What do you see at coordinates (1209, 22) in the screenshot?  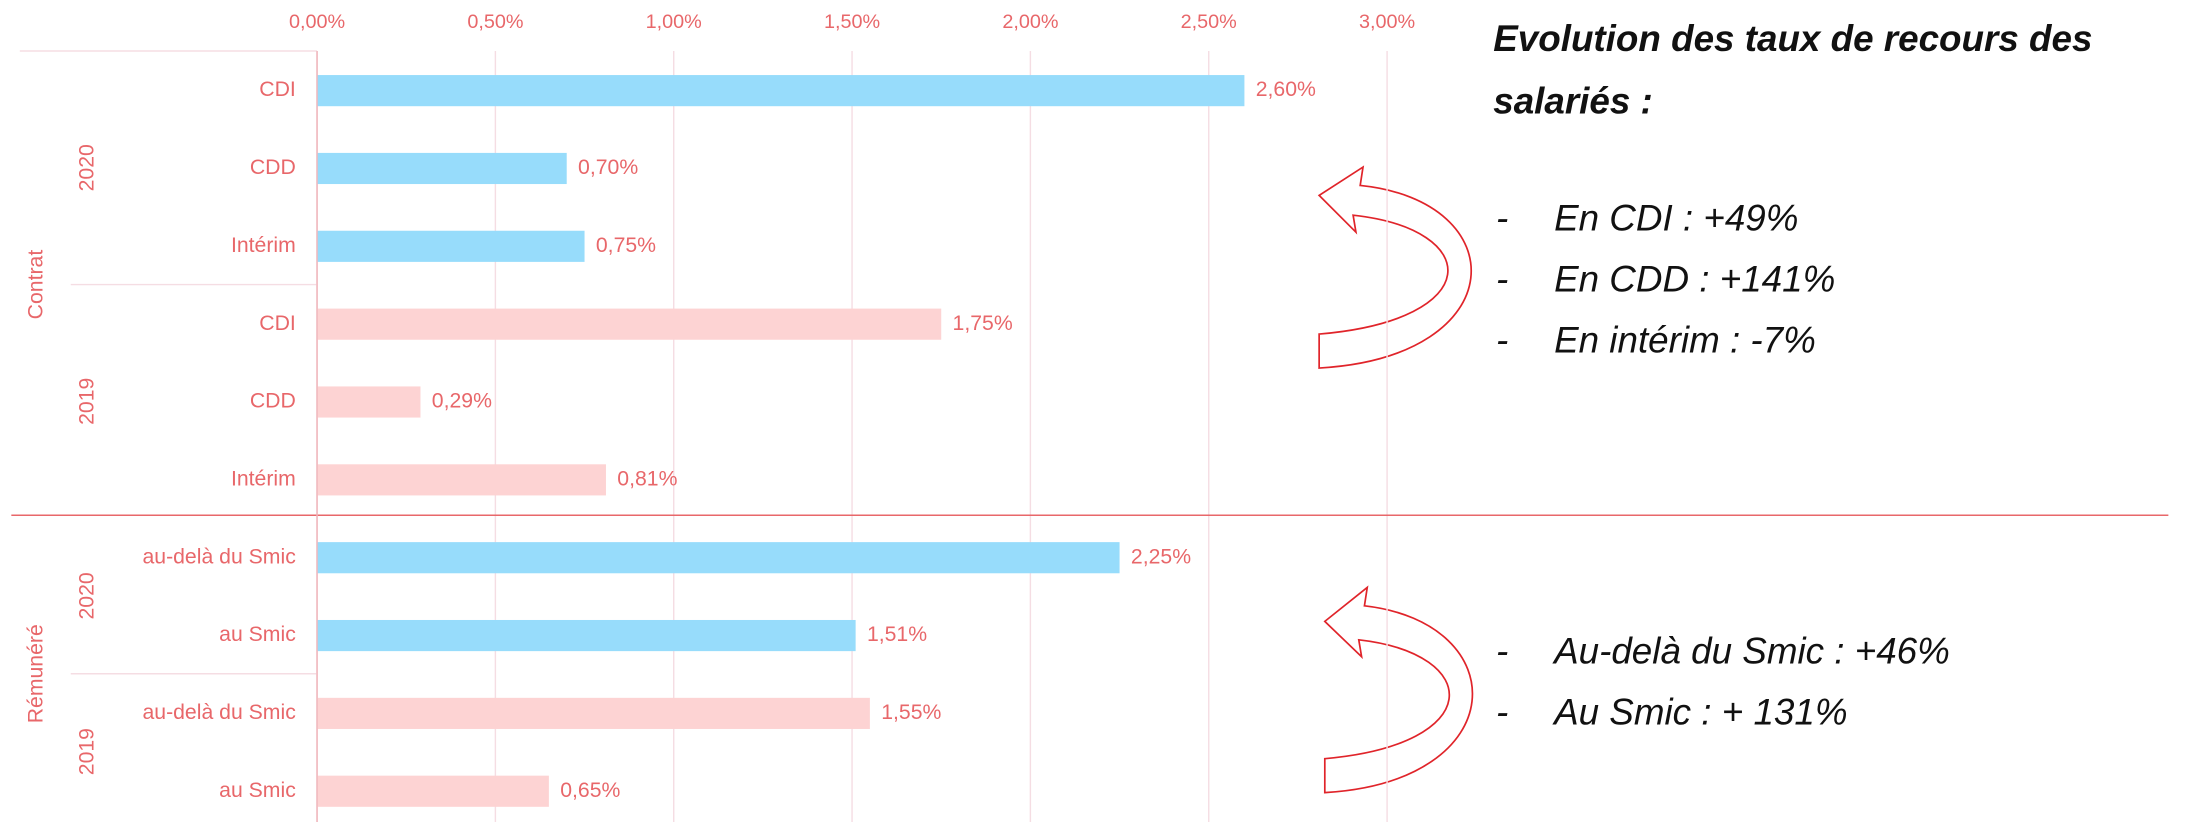 I see `x-tick-label: 2,50%` at bounding box center [1209, 22].